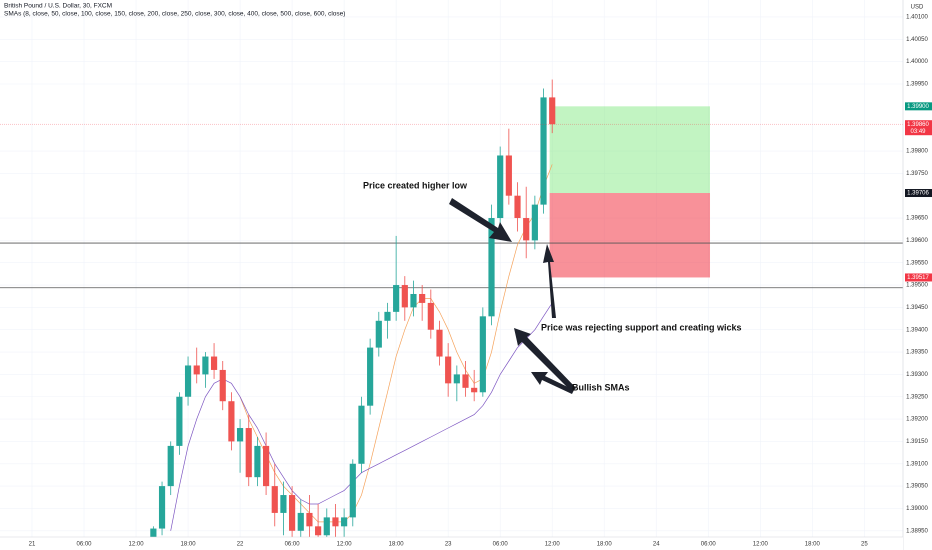 This screenshot has height=550, width=932. What do you see at coordinates (917, 464) in the screenshot?
I see `y-tick-label: 1.39100` at bounding box center [917, 464].